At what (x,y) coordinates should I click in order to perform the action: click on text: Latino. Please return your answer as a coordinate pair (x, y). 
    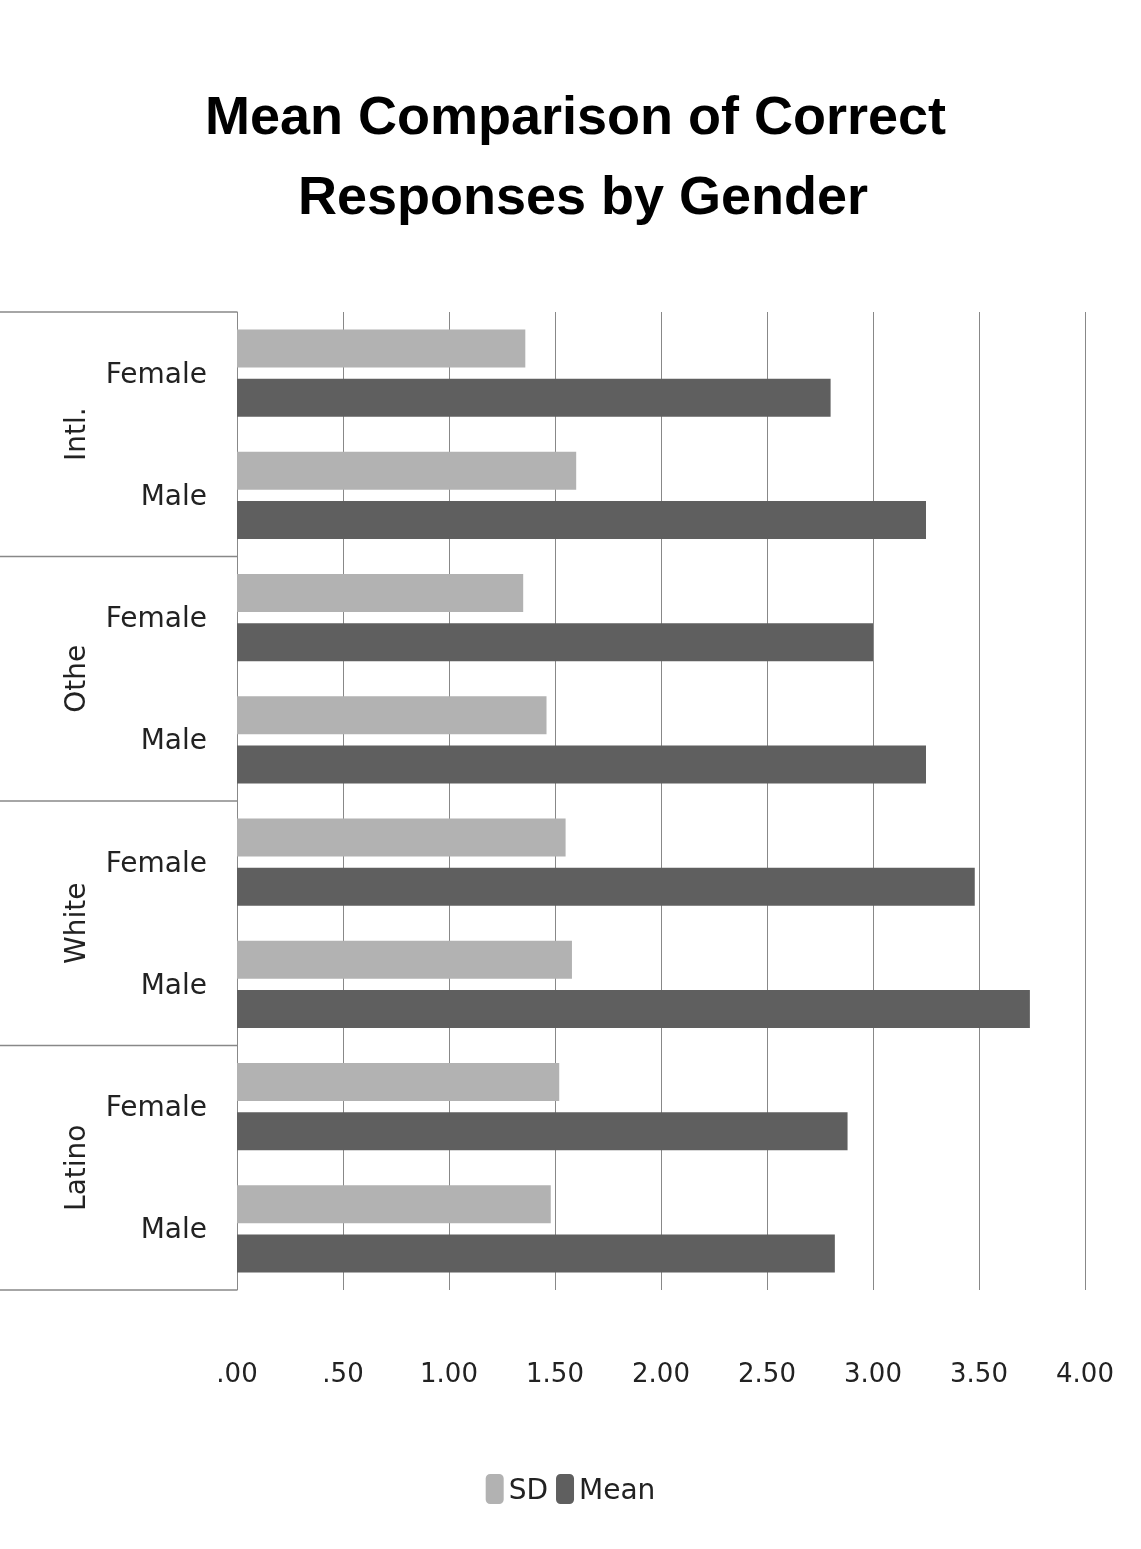
    Looking at the image, I should click on (75, 1167).